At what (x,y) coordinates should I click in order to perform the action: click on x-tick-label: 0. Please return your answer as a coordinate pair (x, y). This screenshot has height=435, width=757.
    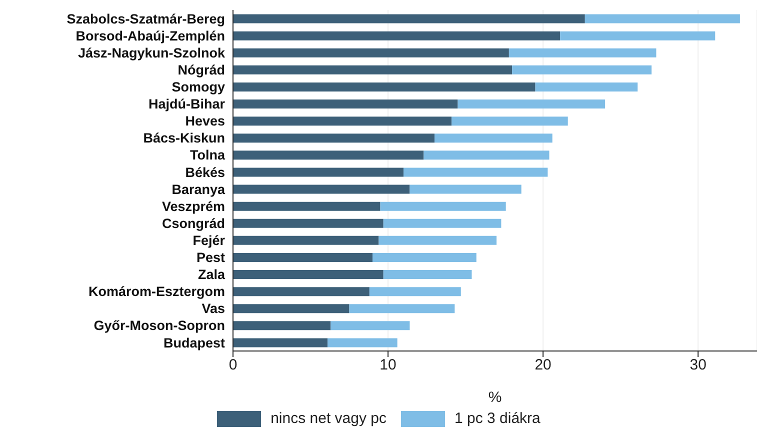
    Looking at the image, I should click on (233, 365).